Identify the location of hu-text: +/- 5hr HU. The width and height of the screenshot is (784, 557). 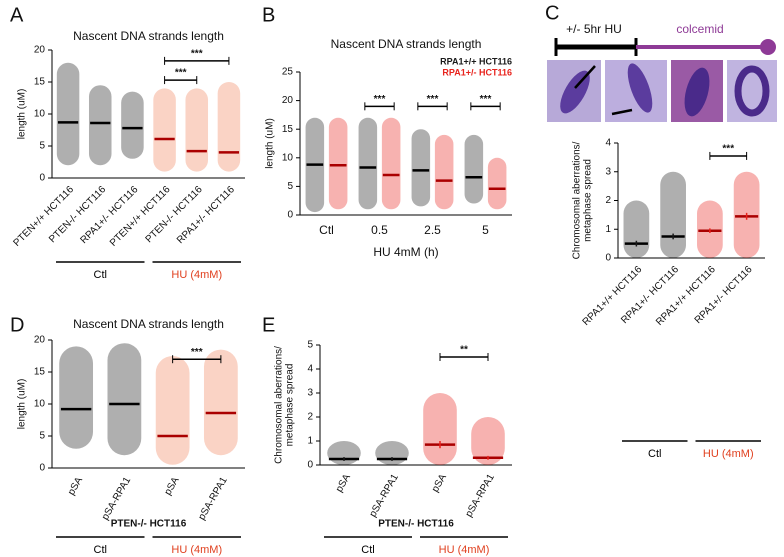
(594, 29).